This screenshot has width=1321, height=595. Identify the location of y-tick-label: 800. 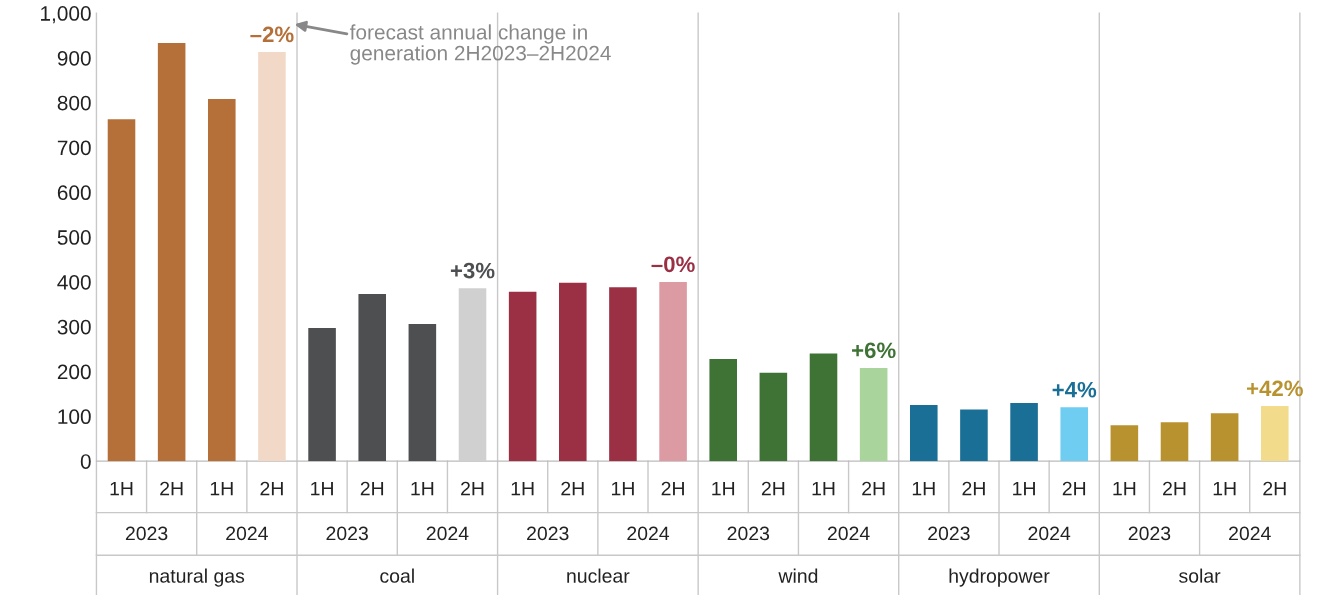
(74, 103).